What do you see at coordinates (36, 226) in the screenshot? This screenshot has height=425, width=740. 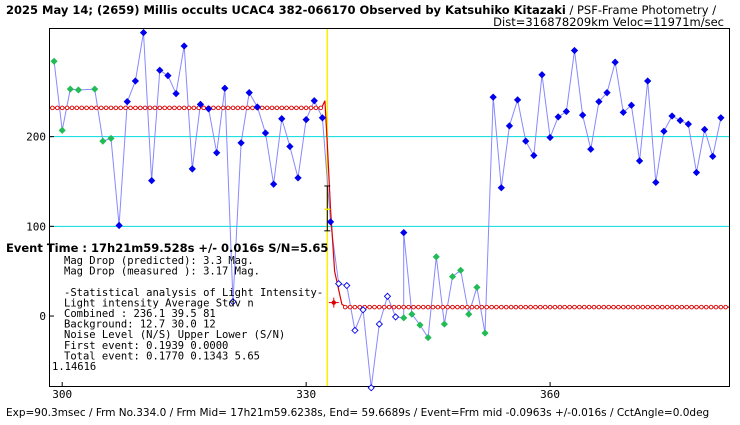 I see `y-tick-label: 100` at bounding box center [36, 226].